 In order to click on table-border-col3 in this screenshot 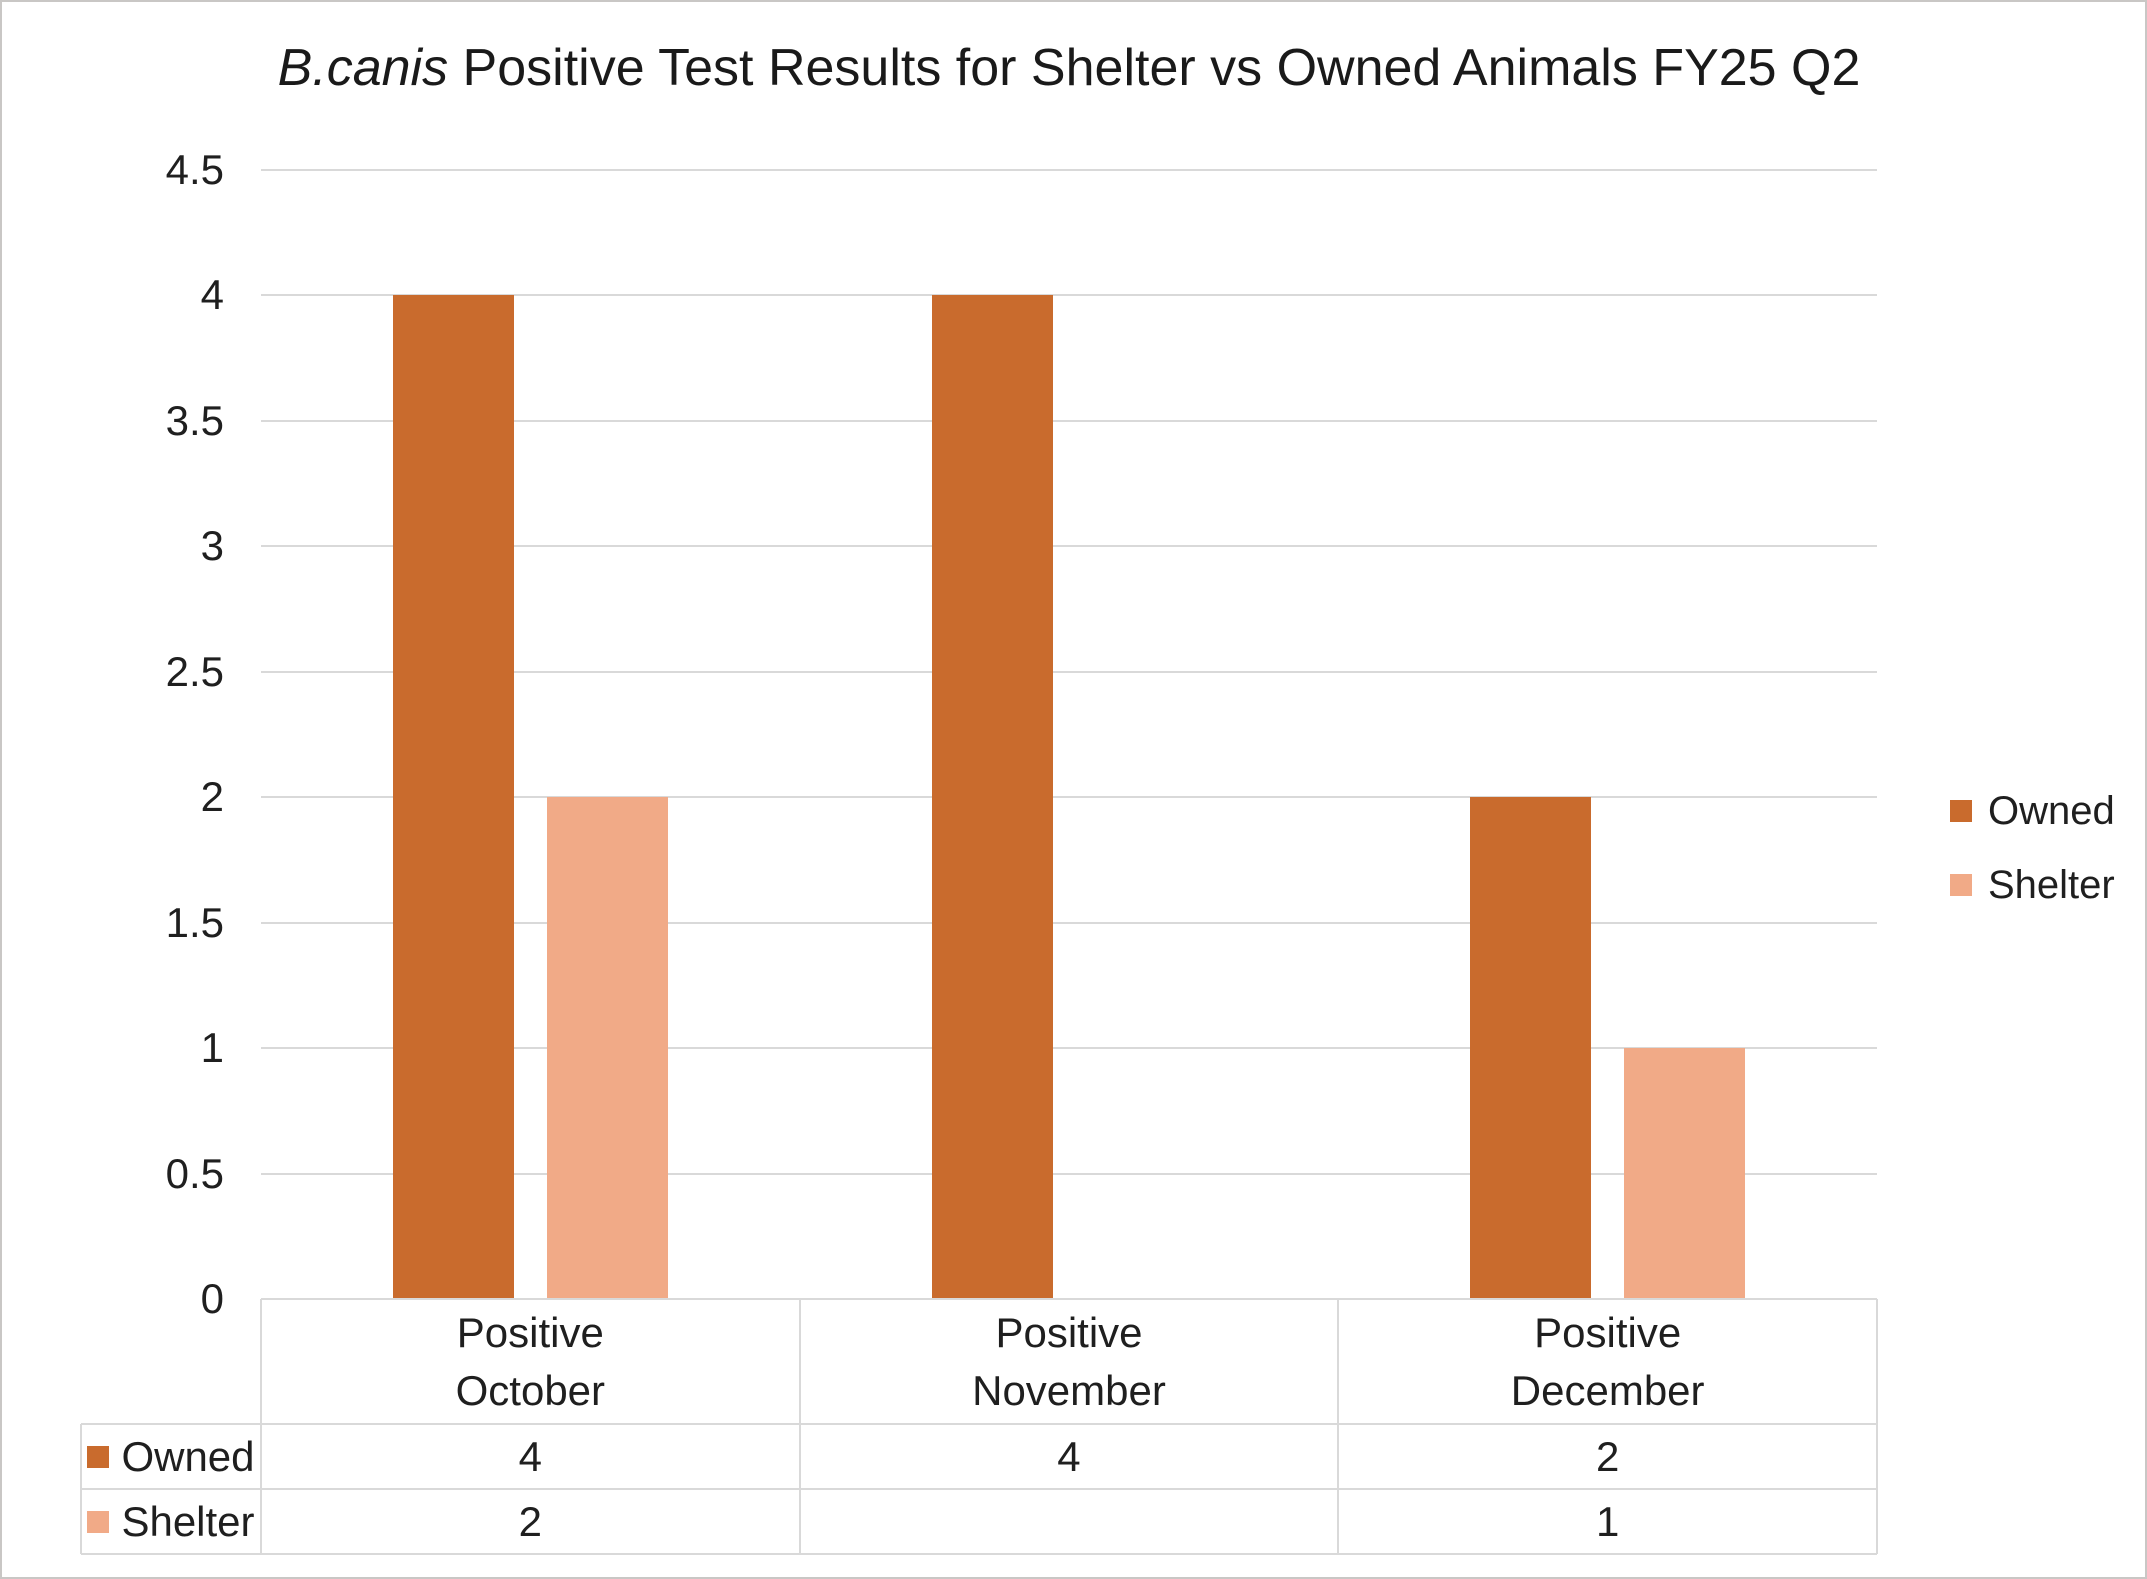, I will do `click(1877, 1426)`.